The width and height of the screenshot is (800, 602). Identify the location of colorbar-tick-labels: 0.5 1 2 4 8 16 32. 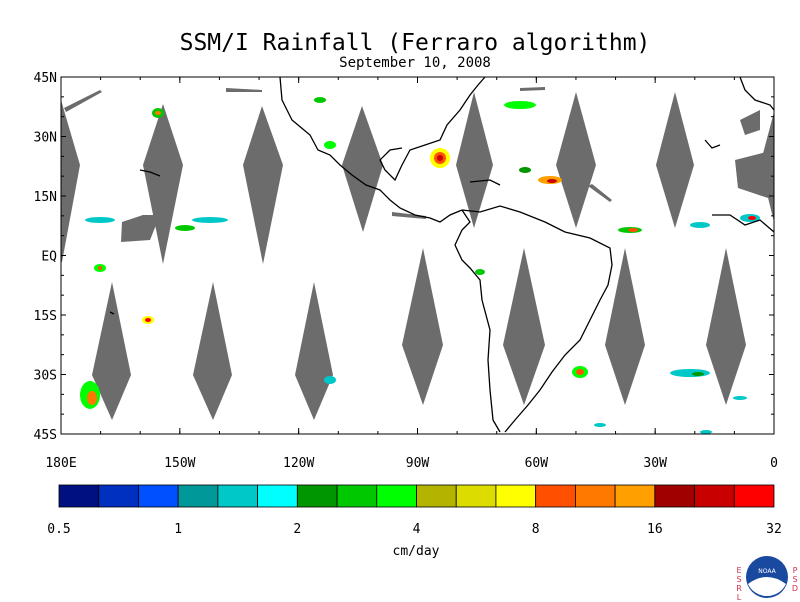
(414, 529).